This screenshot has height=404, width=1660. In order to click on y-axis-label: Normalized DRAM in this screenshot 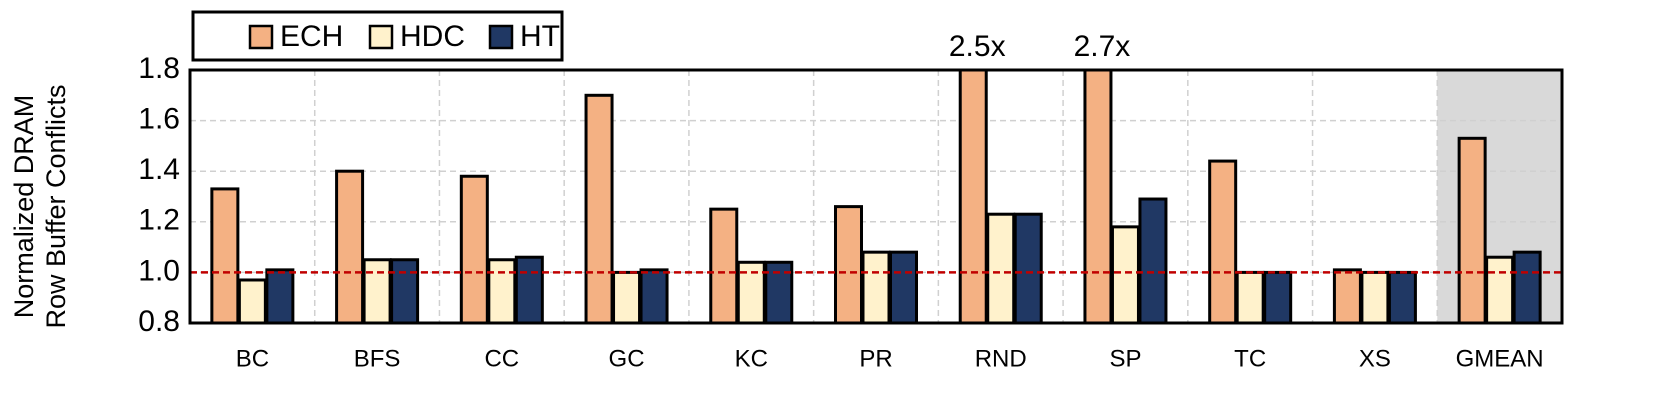, I will do `click(24, 207)`.